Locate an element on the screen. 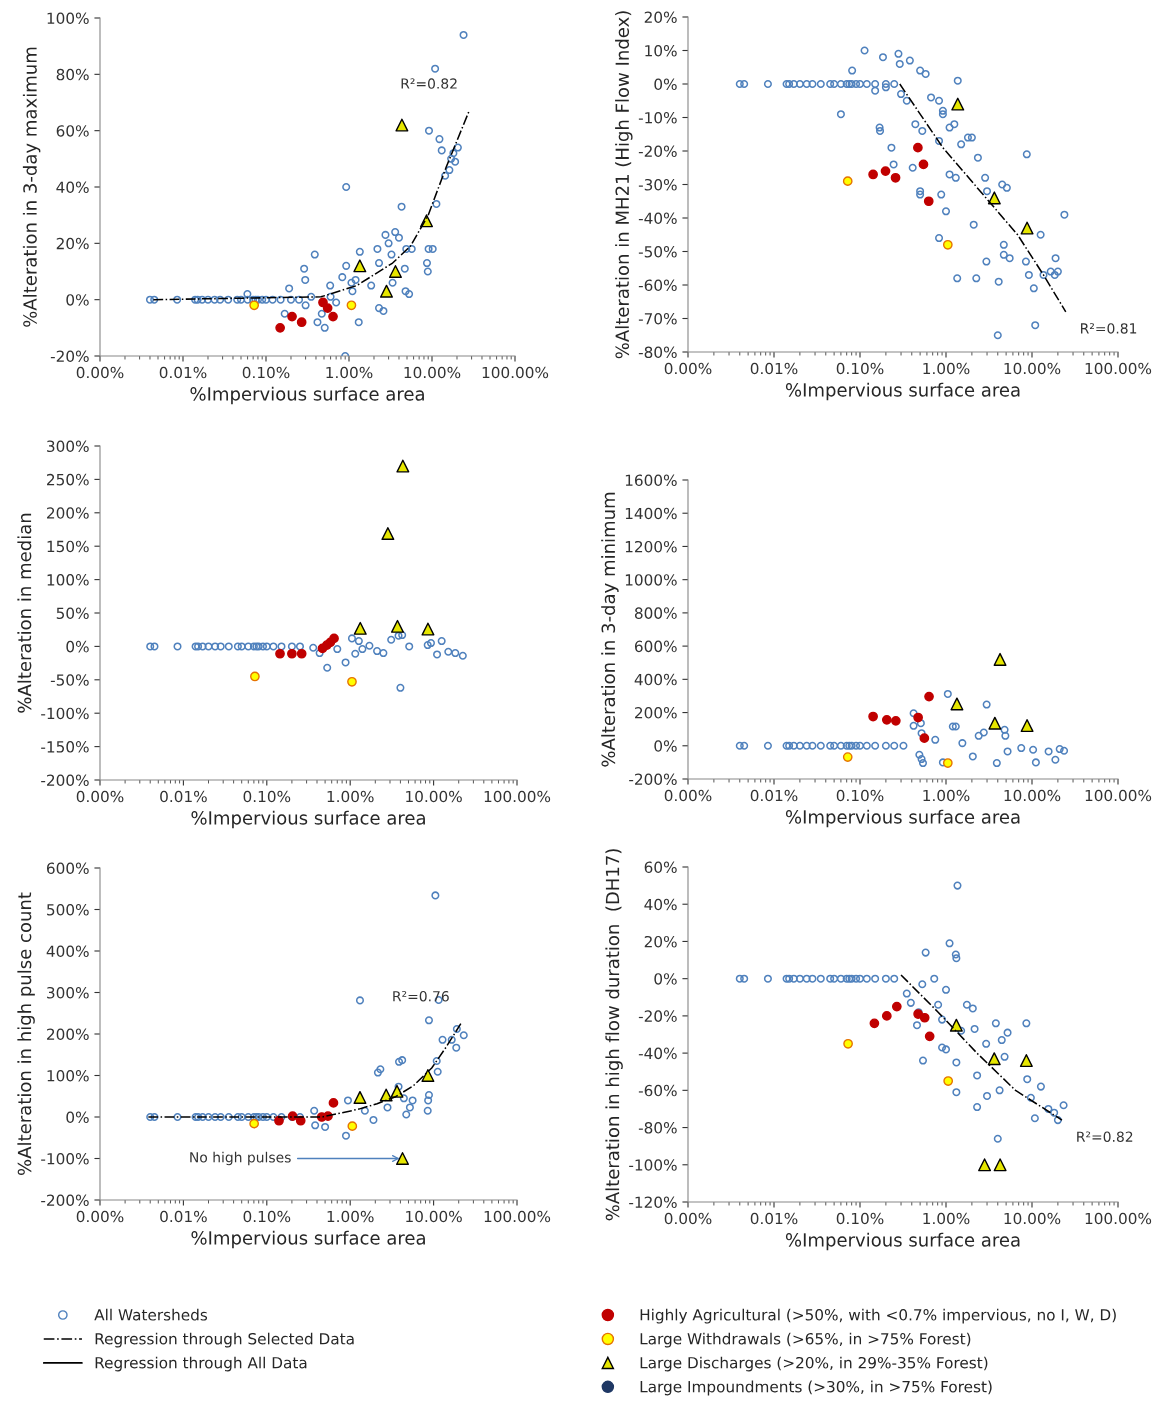 The height and width of the screenshot is (1418, 1155). y-tick-label: 1000% is located at coordinates (651, 580).